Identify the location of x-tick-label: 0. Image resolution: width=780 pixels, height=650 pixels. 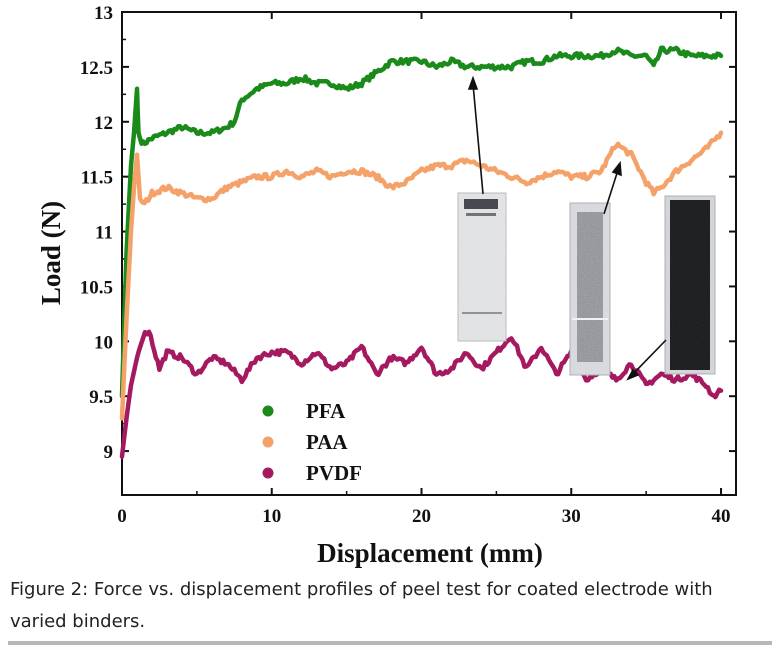
(122, 516).